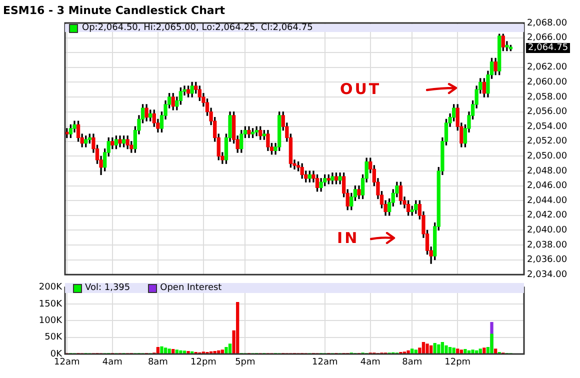 The width and height of the screenshot is (580, 378). Describe the element at coordinates (51, 304) in the screenshot. I see `y-tick-label: 150K` at that location.